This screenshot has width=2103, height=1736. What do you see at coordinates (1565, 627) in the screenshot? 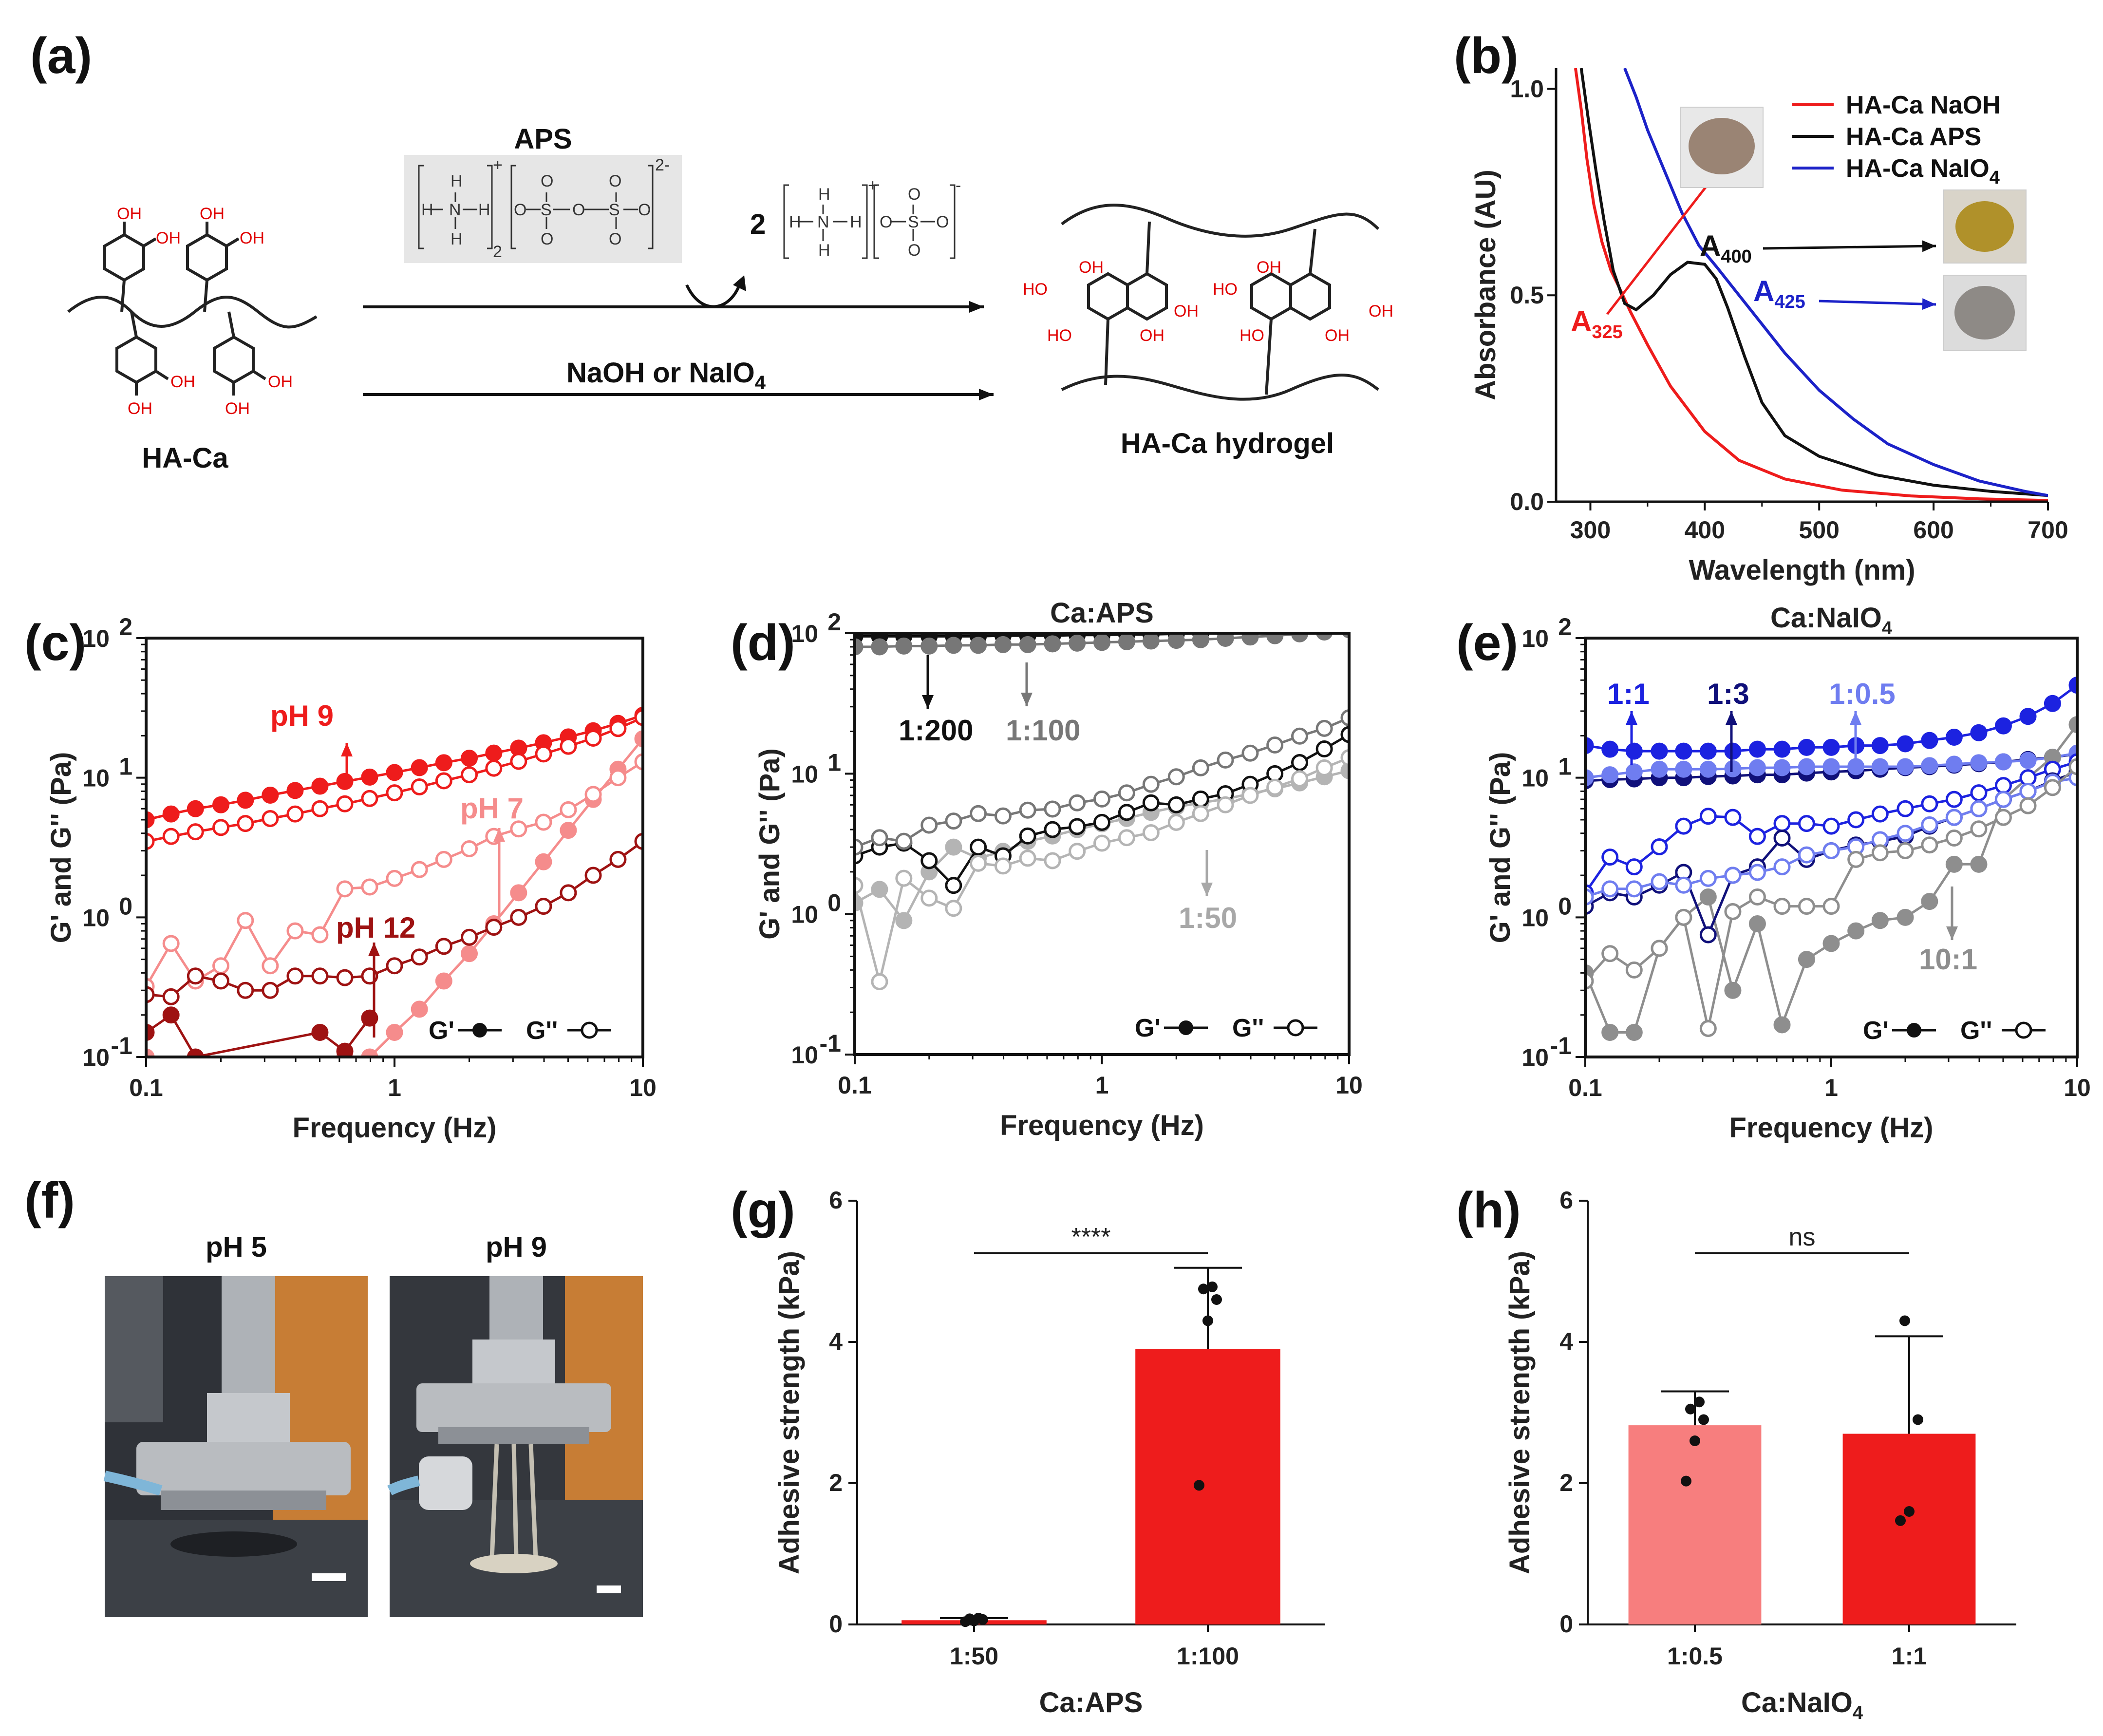
I see `y-tick-exponent: 2` at bounding box center [1565, 627].